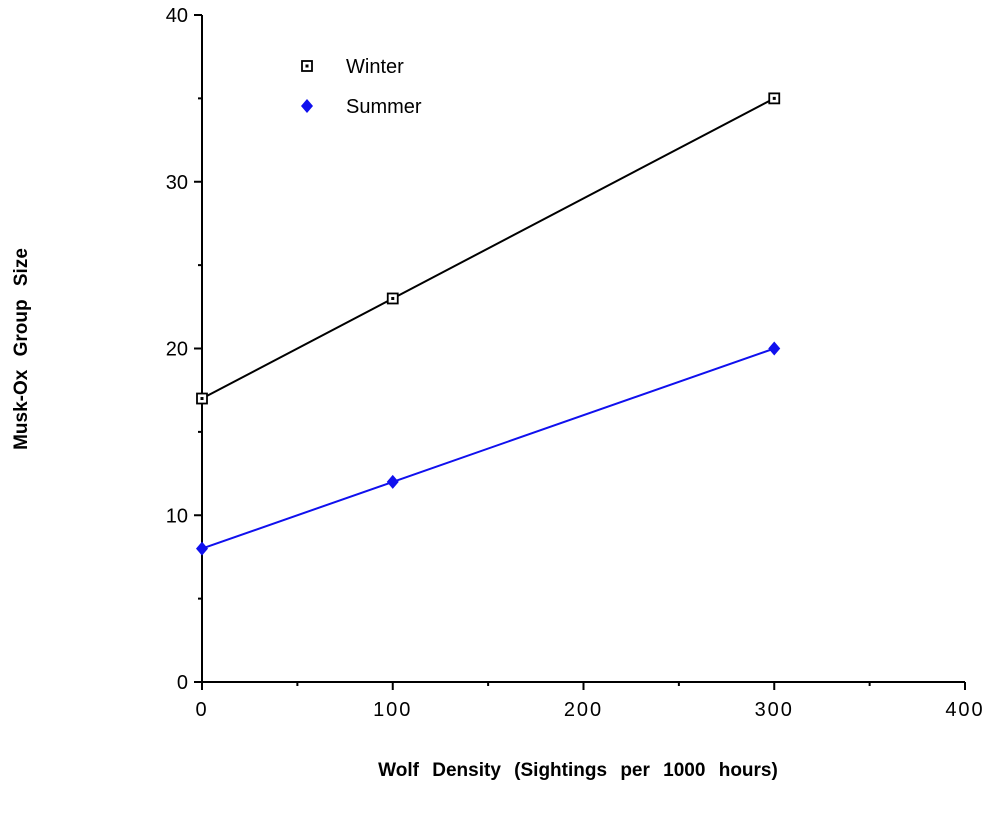 This screenshot has width=993, height=814. I want to click on legend-marker-summer, so click(307, 106).